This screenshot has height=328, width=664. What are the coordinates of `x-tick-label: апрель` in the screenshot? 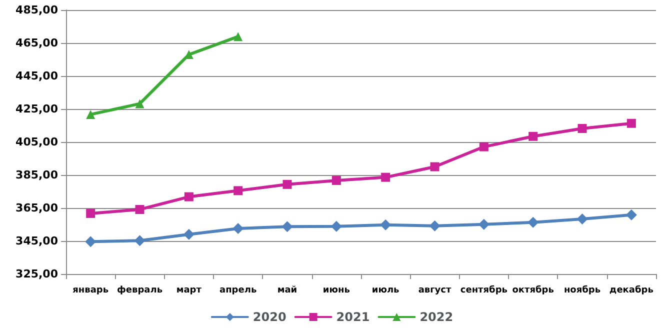 It's located at (238, 291).